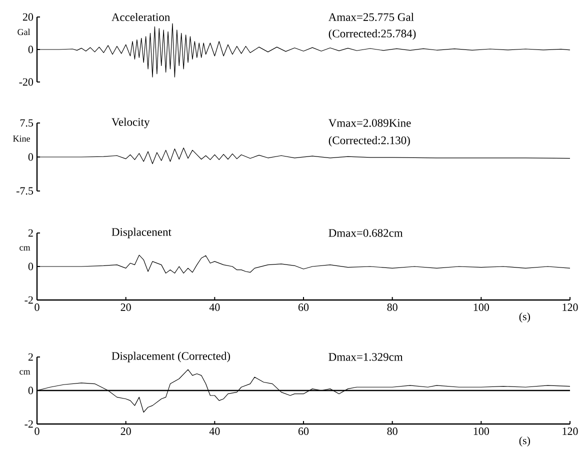  Describe the element at coordinates (371, 17) in the screenshot. I see `annotation: Amax=25.775 Gal` at that location.